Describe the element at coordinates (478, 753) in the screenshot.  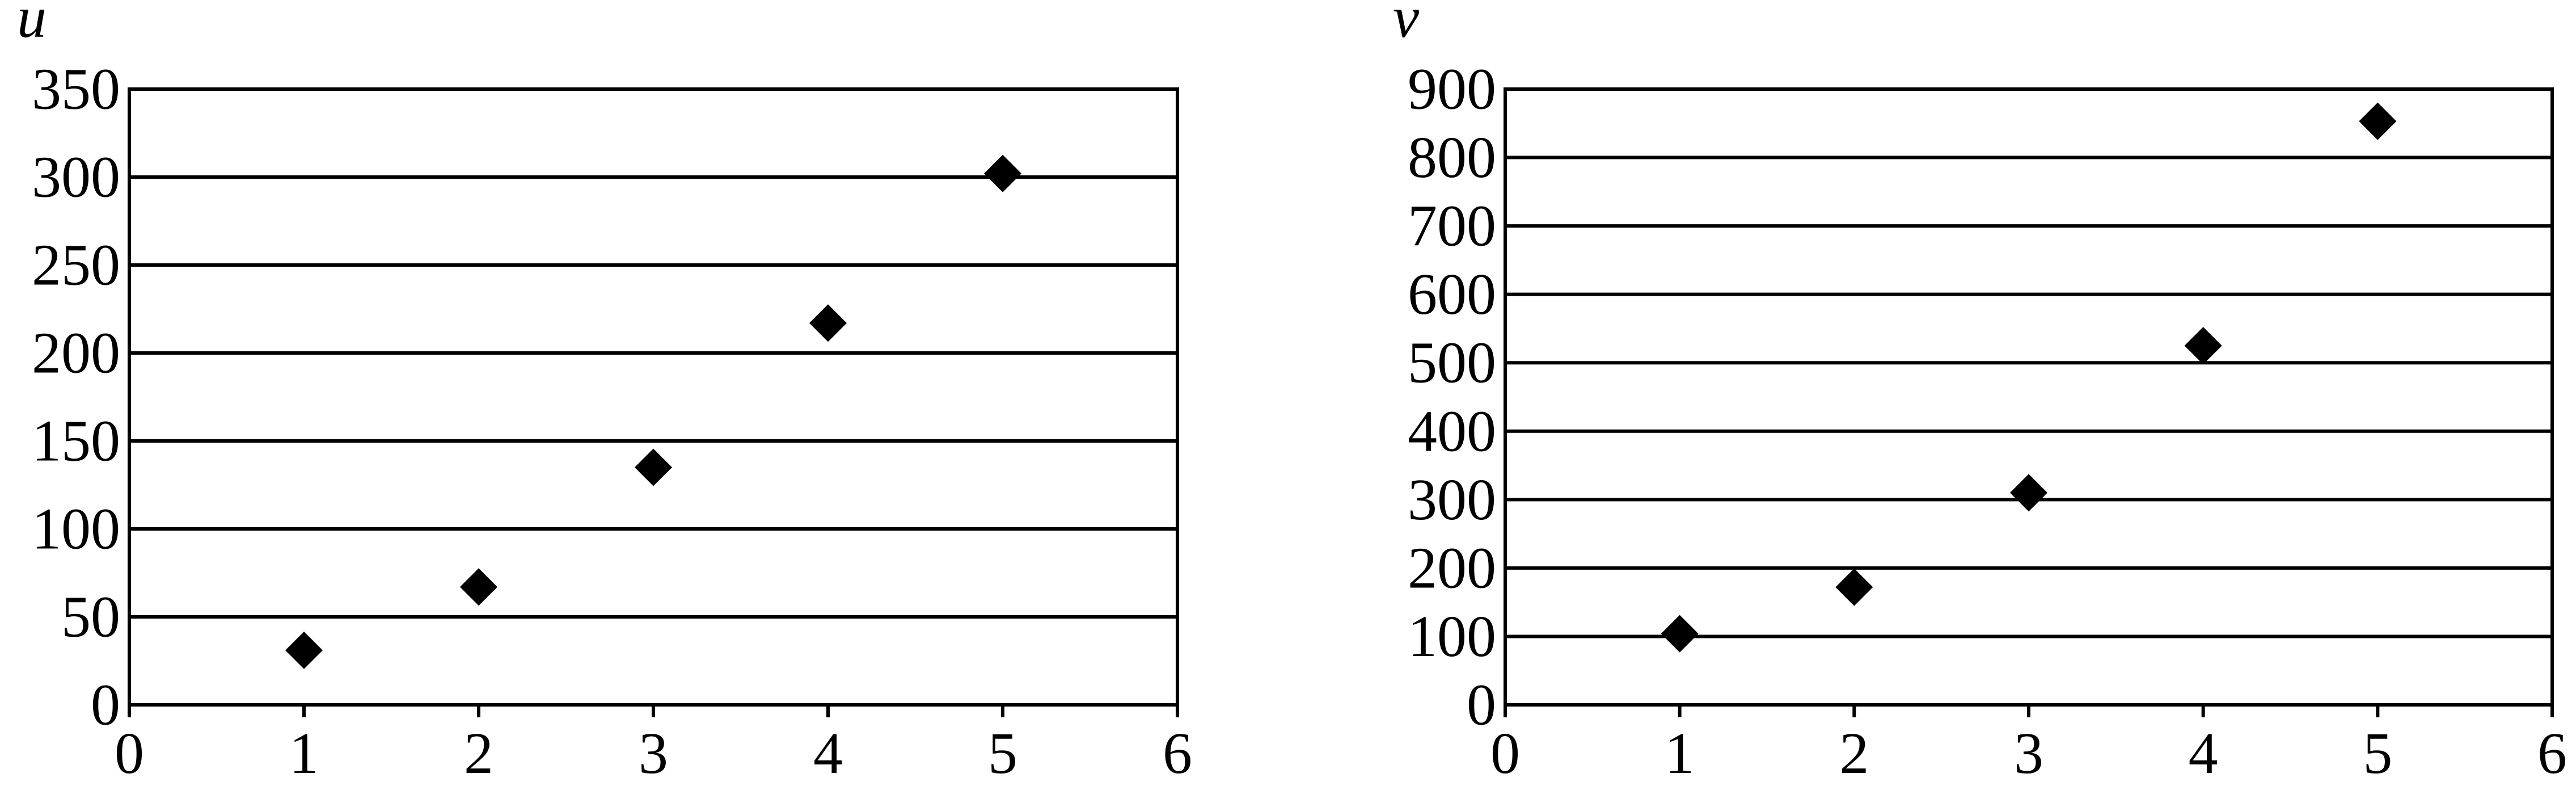
I see `chart-u-x-tick-label: 2` at that location.